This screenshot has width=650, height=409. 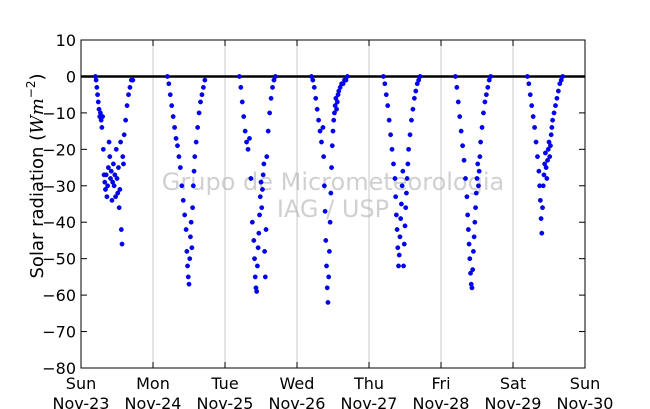 What do you see at coordinates (333, 209) in the screenshot?
I see `watermark-line: IAG / USP` at bounding box center [333, 209].